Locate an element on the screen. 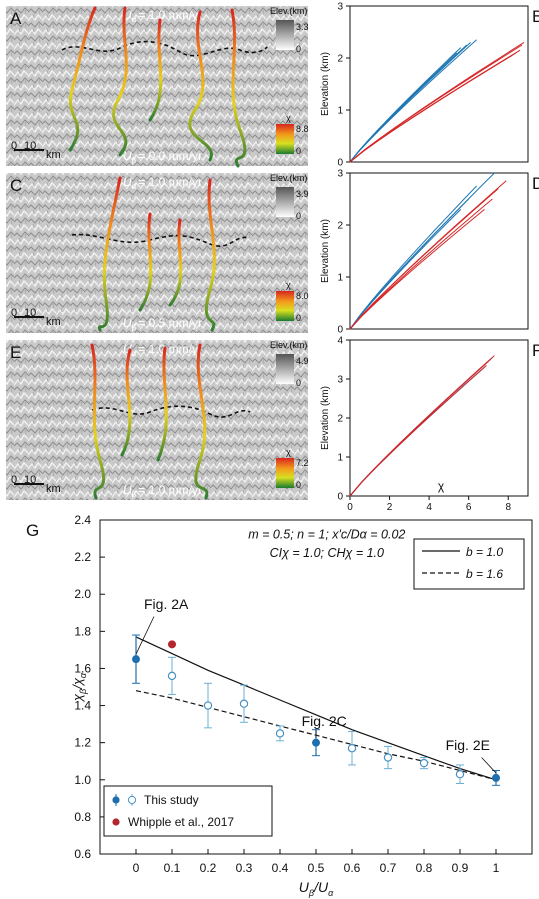  legend-box-curves is located at coordinates (469, 564).